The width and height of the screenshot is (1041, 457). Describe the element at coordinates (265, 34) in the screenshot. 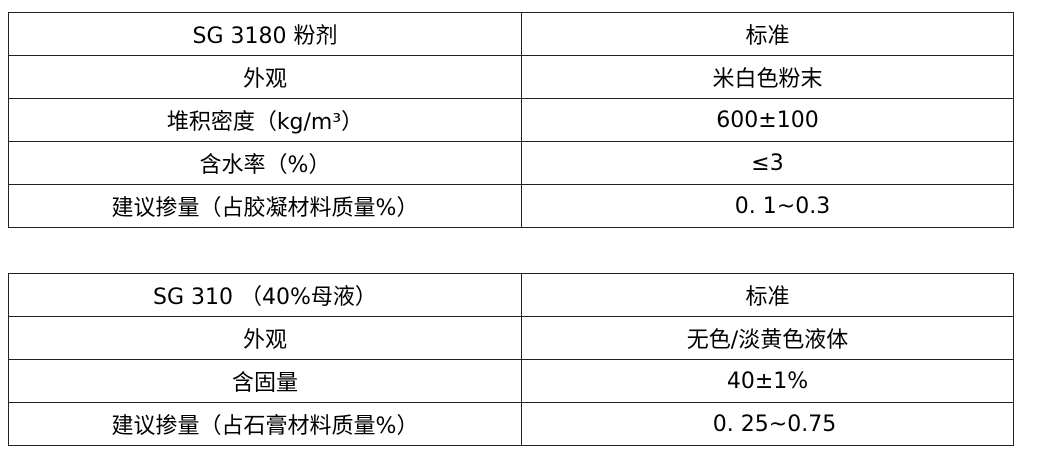

I see `product-name-cell: SG 3180 粉剂` at that location.